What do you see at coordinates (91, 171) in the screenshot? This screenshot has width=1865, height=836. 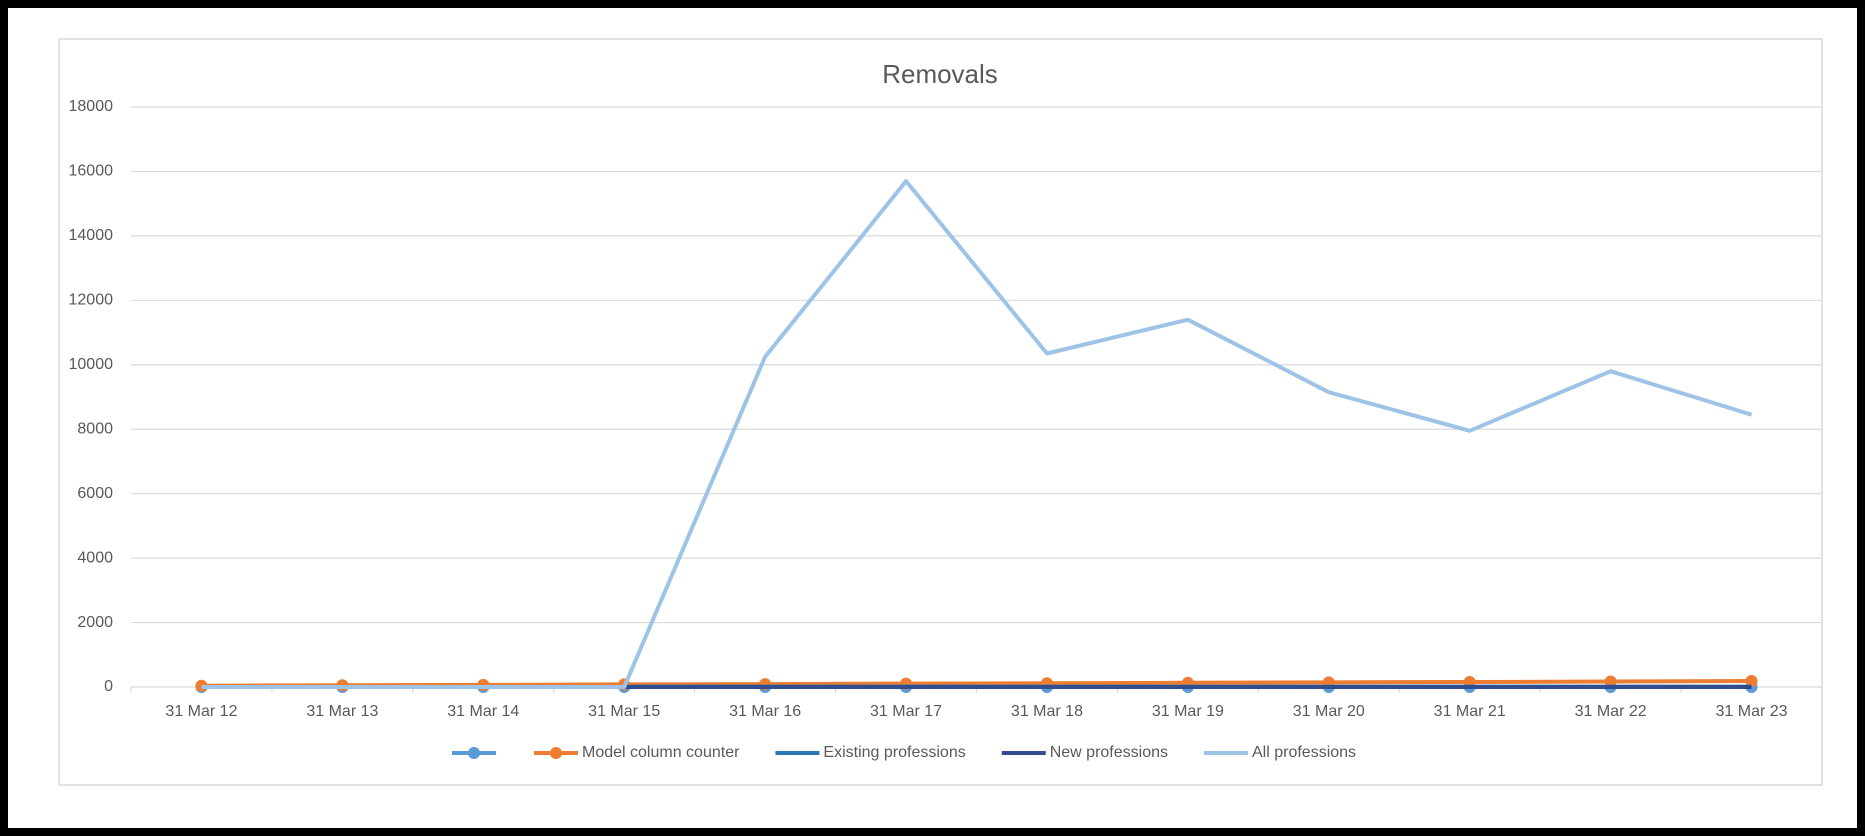 I see `y-tick-label: 16000` at bounding box center [91, 171].